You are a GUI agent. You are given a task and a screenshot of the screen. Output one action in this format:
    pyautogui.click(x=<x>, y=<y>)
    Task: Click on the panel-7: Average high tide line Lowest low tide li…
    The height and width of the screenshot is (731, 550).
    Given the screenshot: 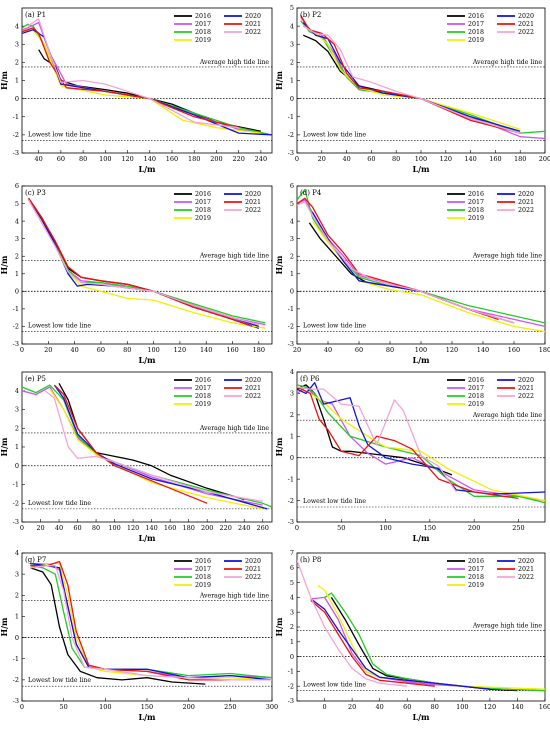 What is the action you would take?
    pyautogui.click(x=139, y=635)
    